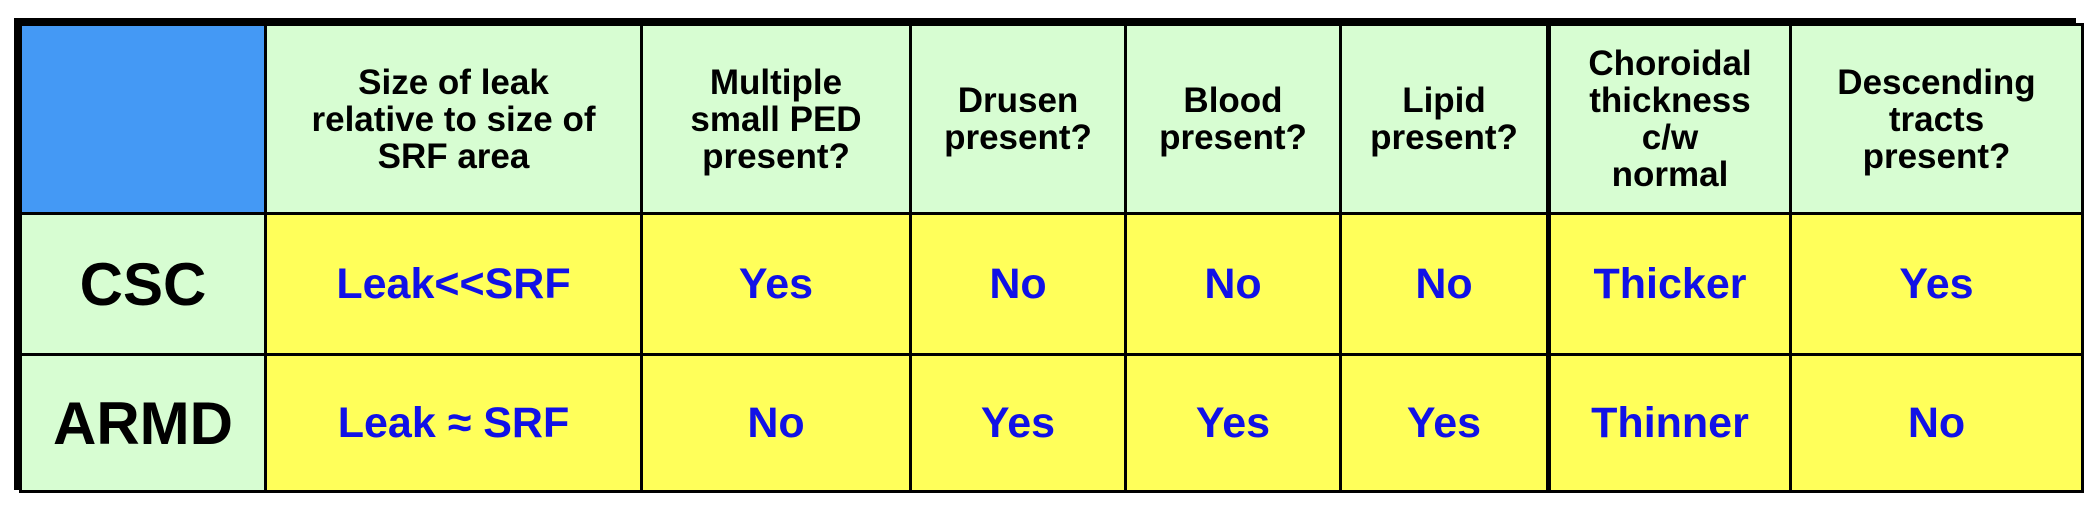 This screenshot has height=510, width=2094. I want to click on column-header-drusen: Drusen present?, so click(1018, 119).